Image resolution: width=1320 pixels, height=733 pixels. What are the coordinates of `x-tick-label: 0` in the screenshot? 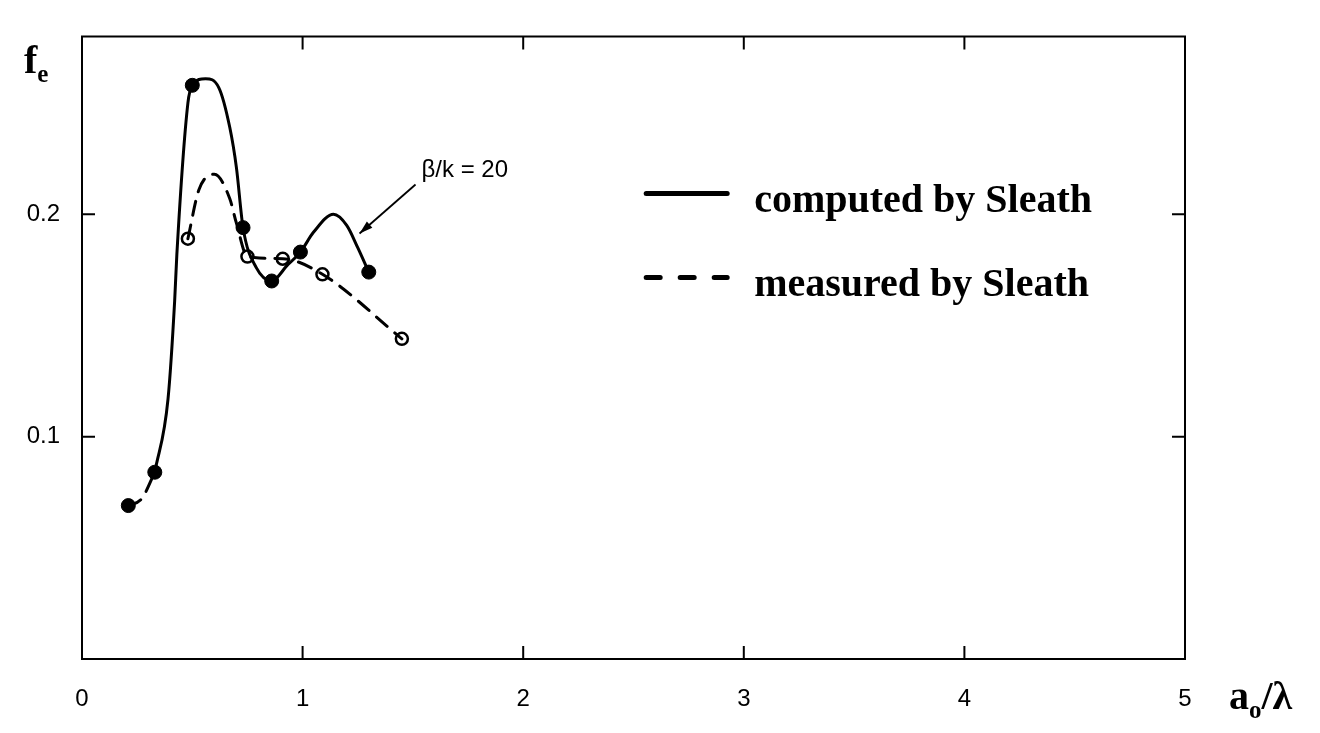 It's located at (82, 698).